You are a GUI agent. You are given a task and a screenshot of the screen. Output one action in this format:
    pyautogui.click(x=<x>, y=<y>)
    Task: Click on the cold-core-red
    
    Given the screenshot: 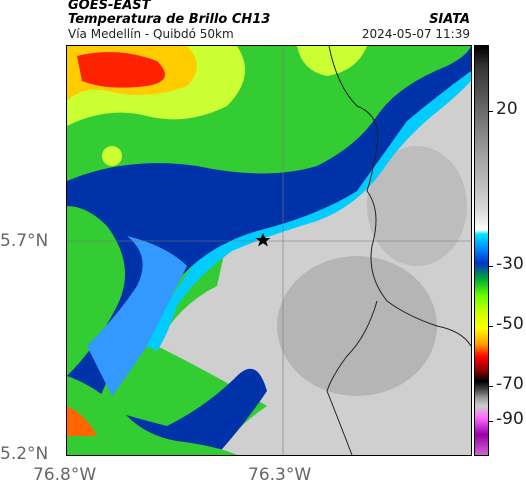 What is the action you would take?
    pyautogui.click(x=121, y=70)
    